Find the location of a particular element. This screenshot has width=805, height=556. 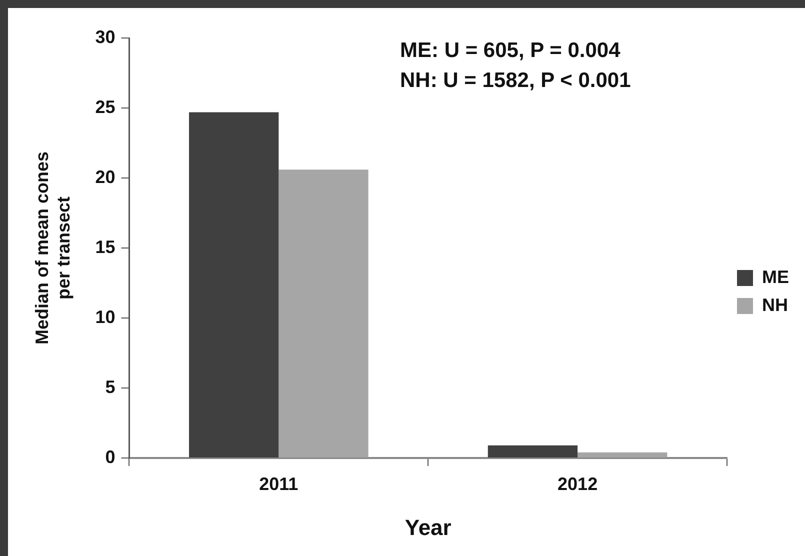

y-tick-label: 25 is located at coordinates (105, 106).